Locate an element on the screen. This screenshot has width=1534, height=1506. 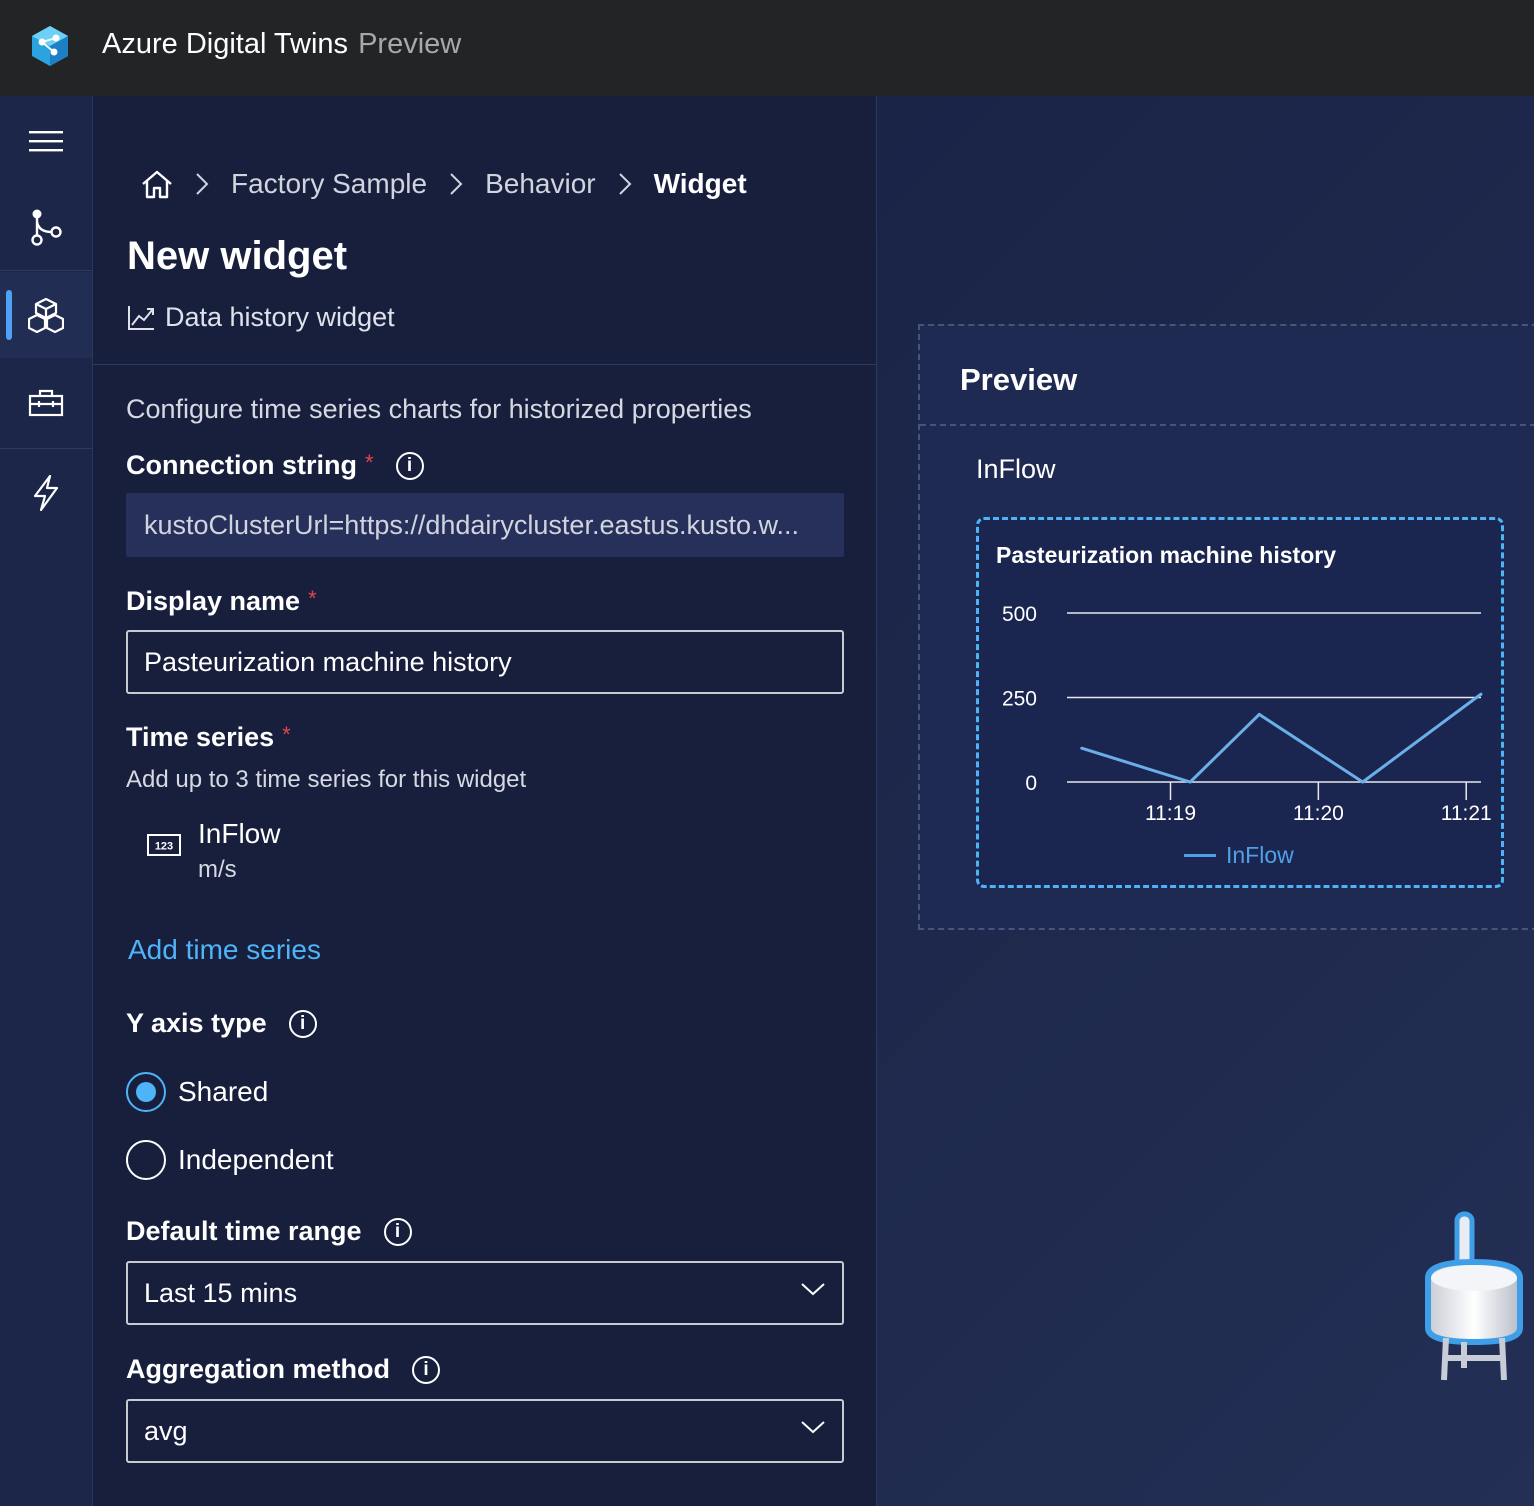
connection-string-label-text: Connection string is located at coordinates (241, 465).